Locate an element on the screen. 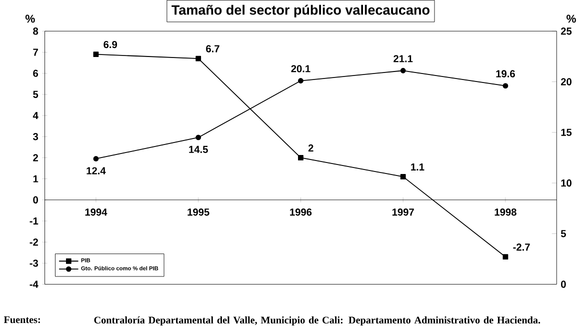 Image resolution: width=580 pixels, height=329 pixels. y-tick-label: 7 is located at coordinates (35, 52).